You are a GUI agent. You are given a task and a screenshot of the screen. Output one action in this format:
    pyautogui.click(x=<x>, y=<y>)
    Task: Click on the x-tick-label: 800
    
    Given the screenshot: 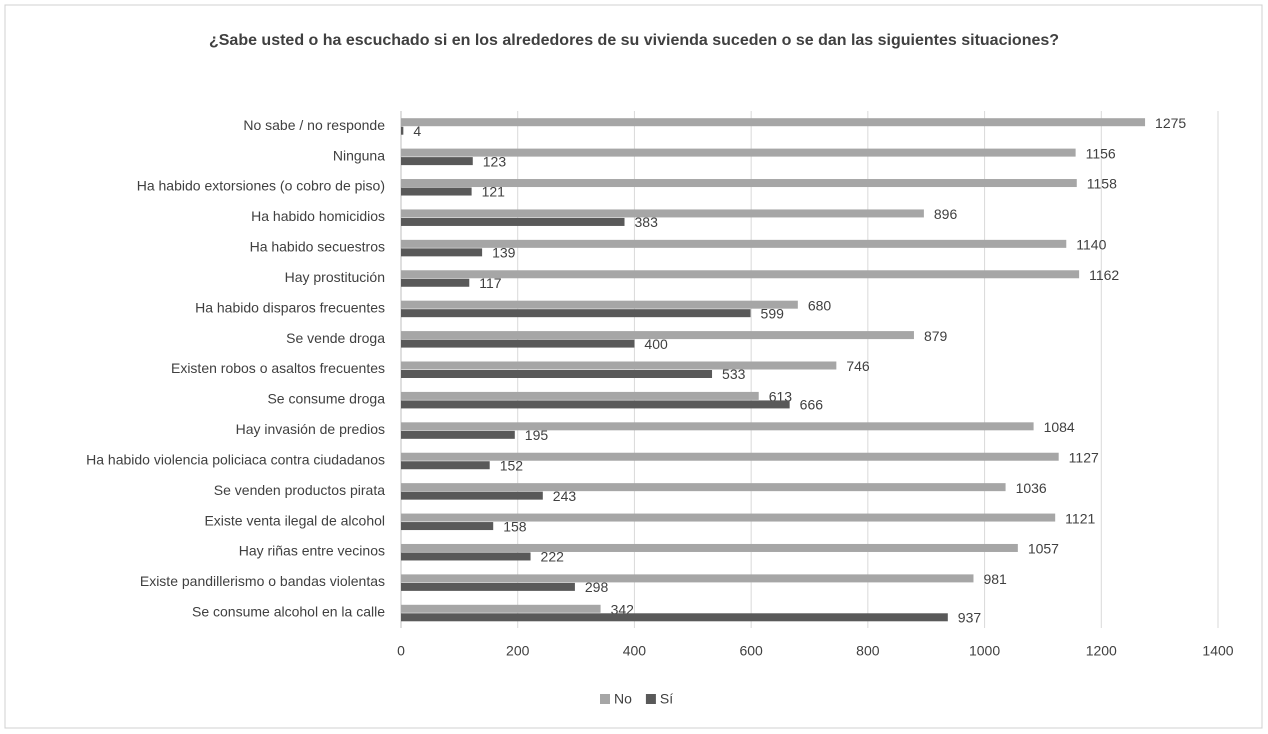 What is the action you would take?
    pyautogui.click(x=868, y=651)
    